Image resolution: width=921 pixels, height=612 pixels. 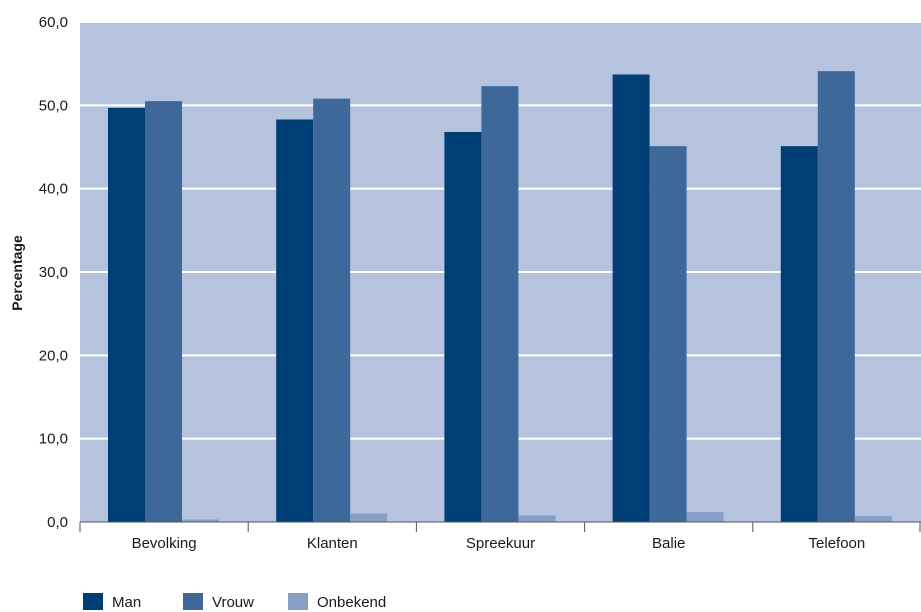 I want to click on x-tick-label: Spreekuur, so click(x=500, y=543).